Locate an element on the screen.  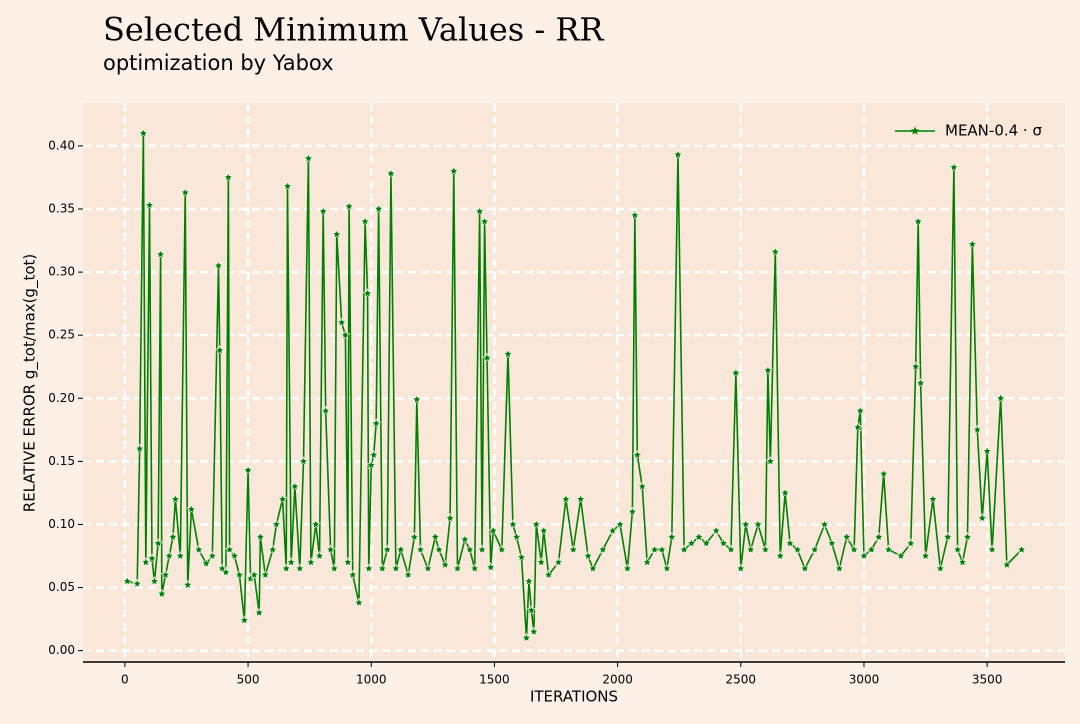
y-tick-label: 0.35 is located at coordinates (61, 208).